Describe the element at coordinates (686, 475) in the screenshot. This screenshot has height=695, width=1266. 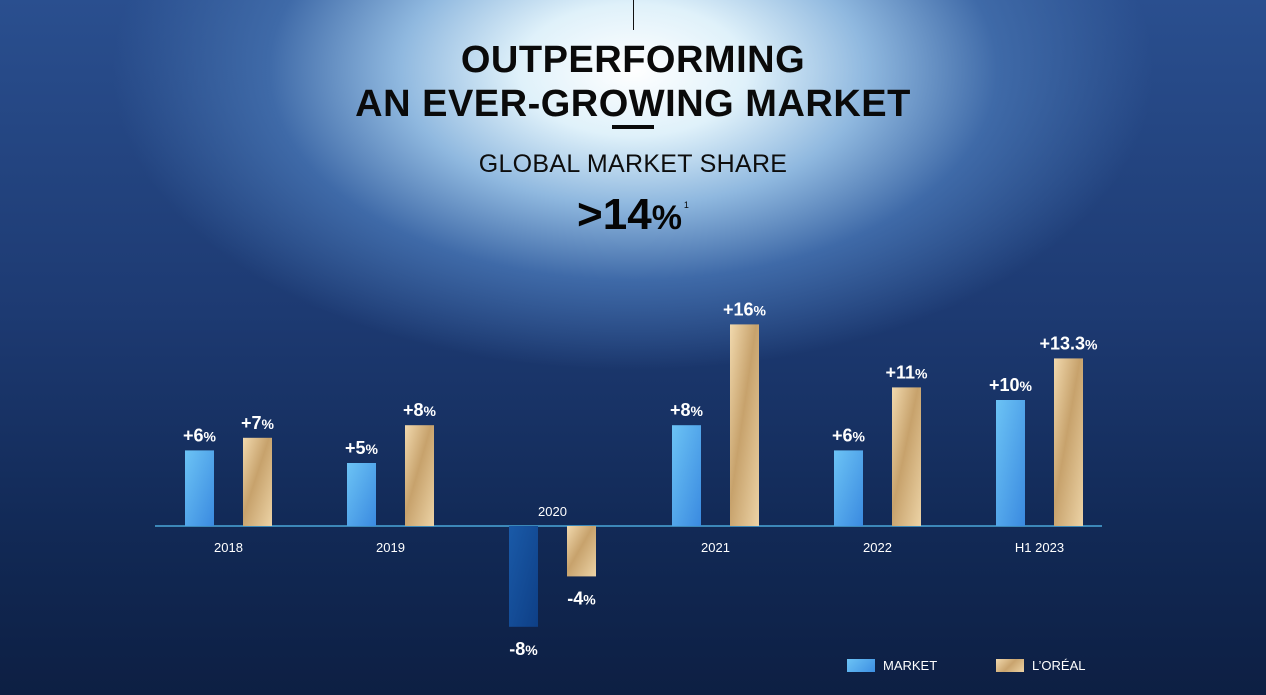
I see `market-bar-2021` at that location.